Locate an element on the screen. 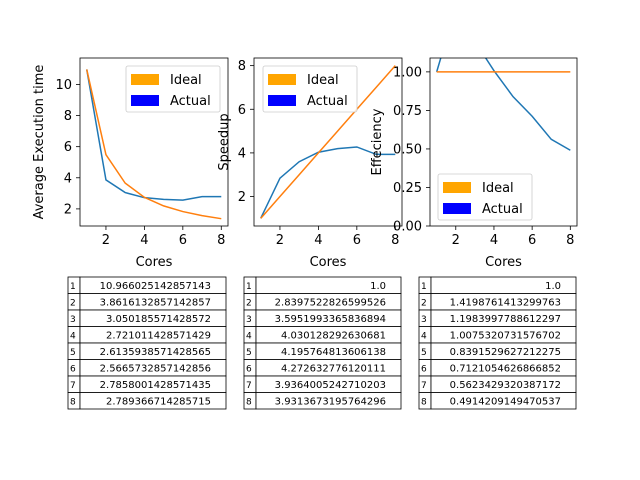 This screenshot has width=640, height=480. table-row: 8 0.4914209149470537 is located at coordinates (497, 401).